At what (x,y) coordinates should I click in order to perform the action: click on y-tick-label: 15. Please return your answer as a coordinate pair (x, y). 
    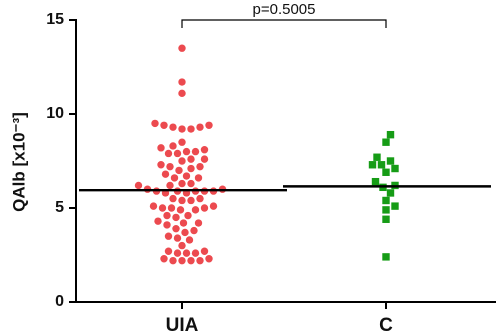
    Looking at the image, I should click on (55, 19).